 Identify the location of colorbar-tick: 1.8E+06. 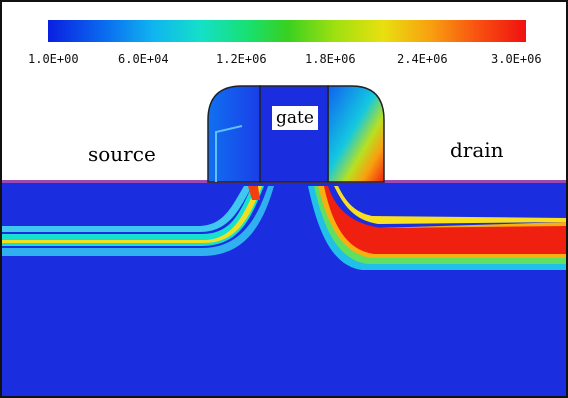
(330, 59).